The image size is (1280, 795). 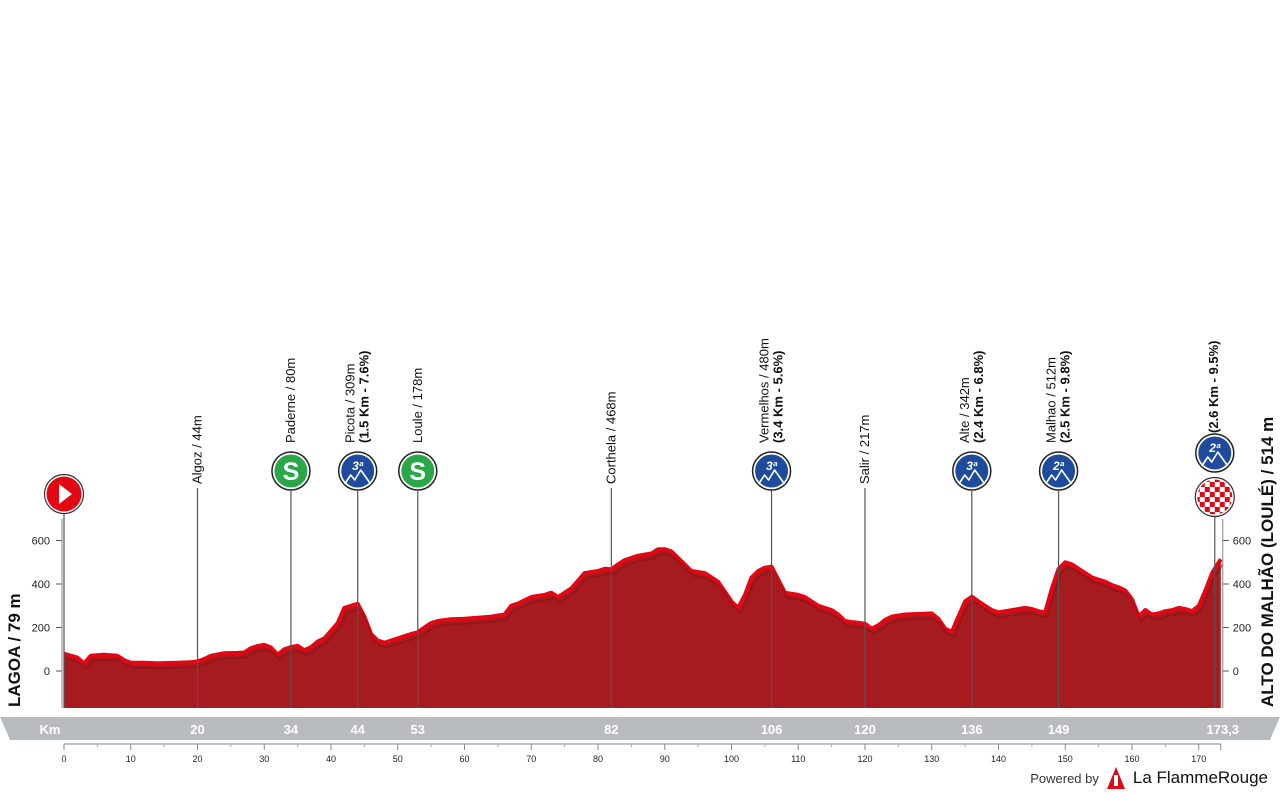 I want to click on flame-logo-icon, so click(x=1115, y=778).